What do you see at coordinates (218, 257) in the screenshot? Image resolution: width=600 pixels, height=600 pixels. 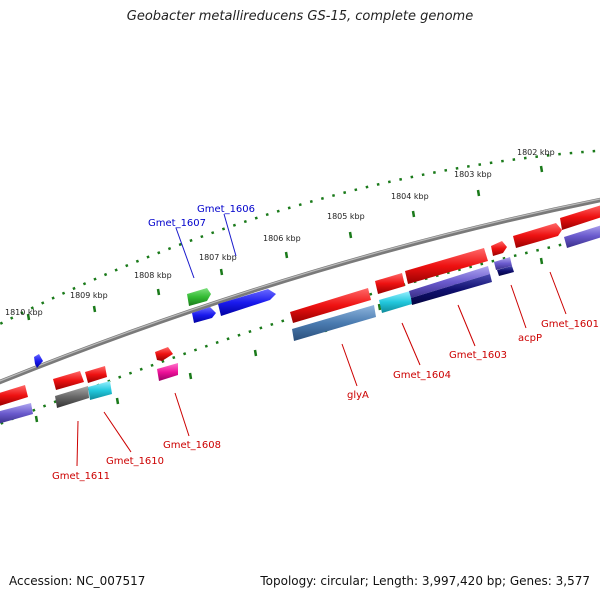 I see `ruler-label-1807: 1807 kbp` at bounding box center [218, 257].